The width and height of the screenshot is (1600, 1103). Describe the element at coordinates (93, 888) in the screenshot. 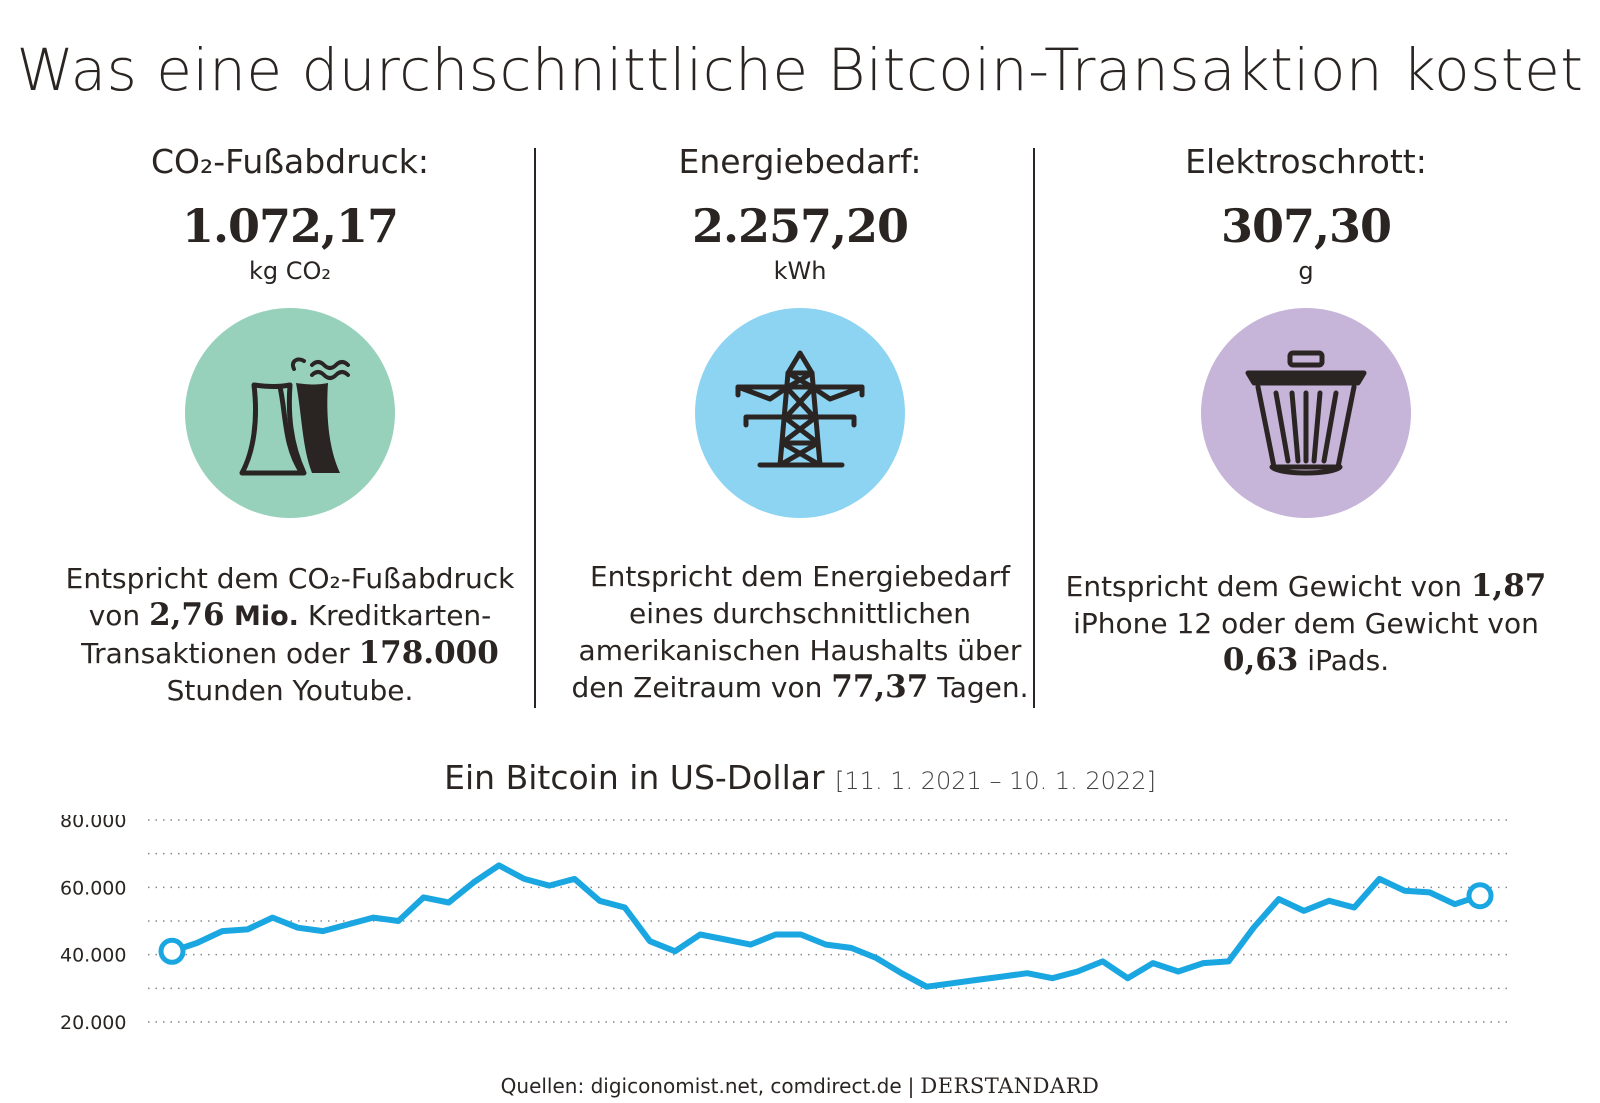

I see `y-tick-label: 60.000` at that location.